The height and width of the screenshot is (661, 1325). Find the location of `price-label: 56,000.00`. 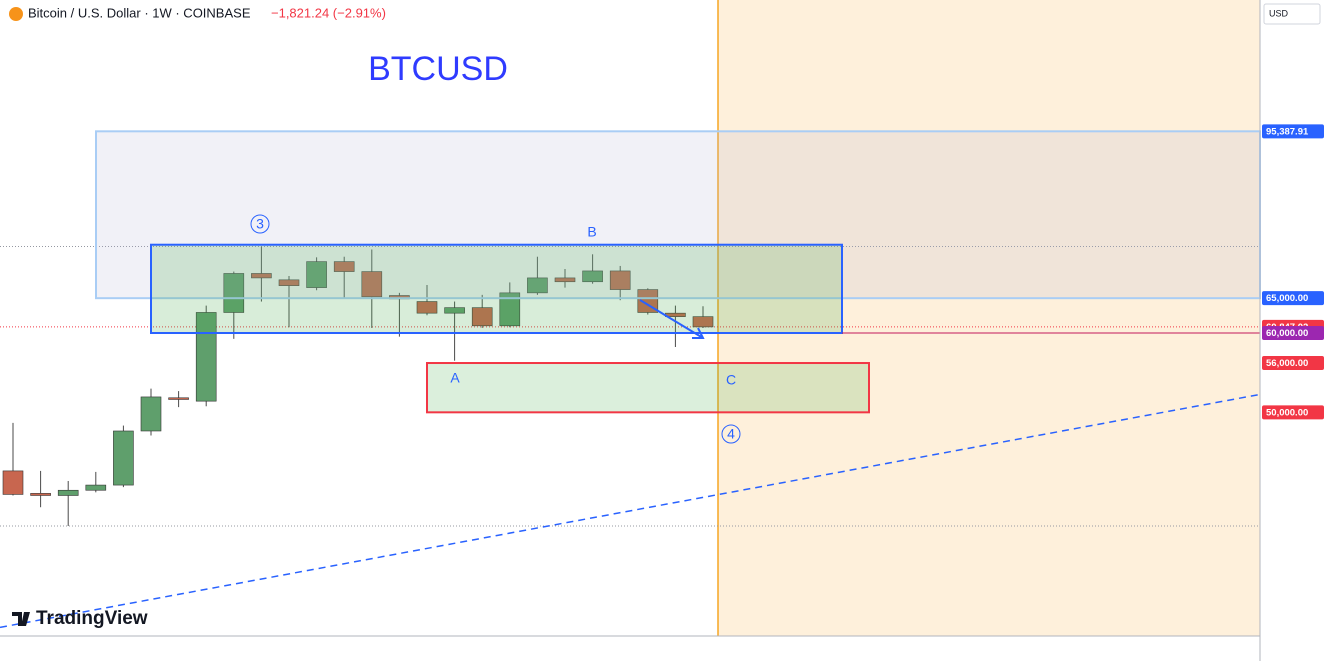

price-label: 56,000.00 is located at coordinates (1287, 363).